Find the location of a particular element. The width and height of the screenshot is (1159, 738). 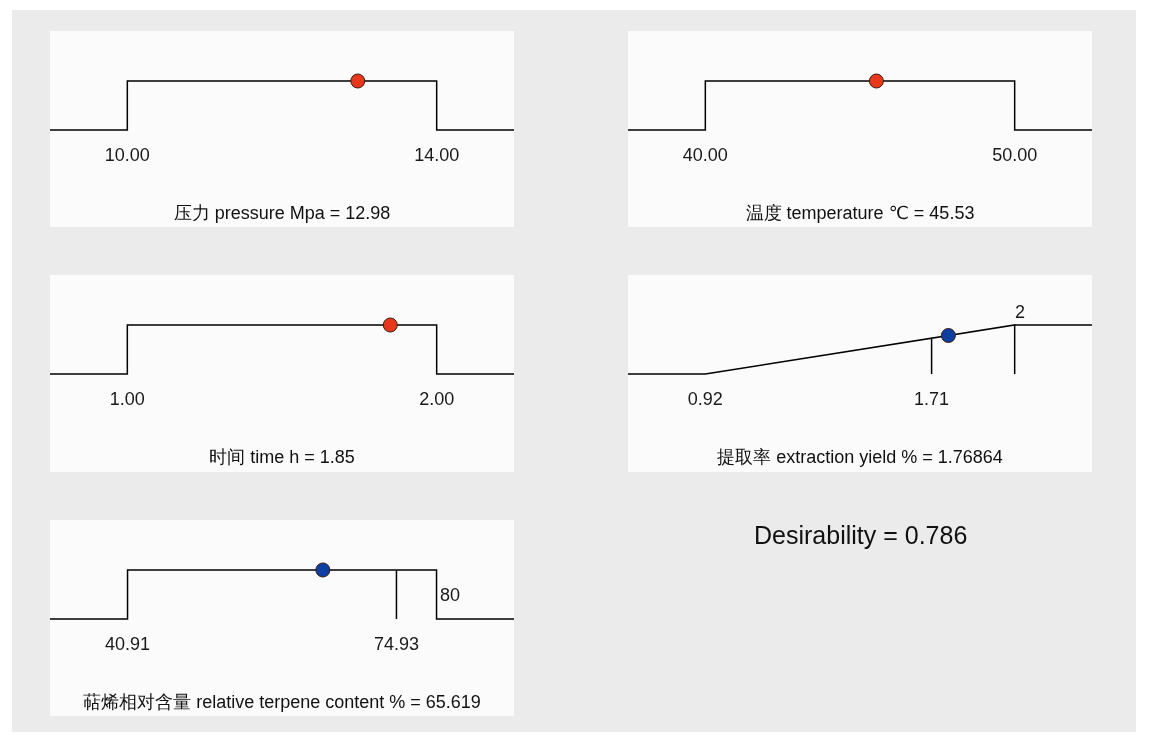

annotation: 80 is located at coordinates (450, 595).